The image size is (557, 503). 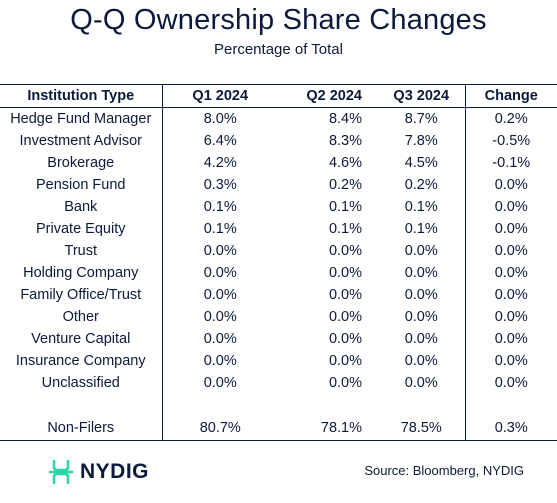 What do you see at coordinates (422, 185) in the screenshot?
I see `q3-2024-cell: 0.2%` at bounding box center [422, 185].